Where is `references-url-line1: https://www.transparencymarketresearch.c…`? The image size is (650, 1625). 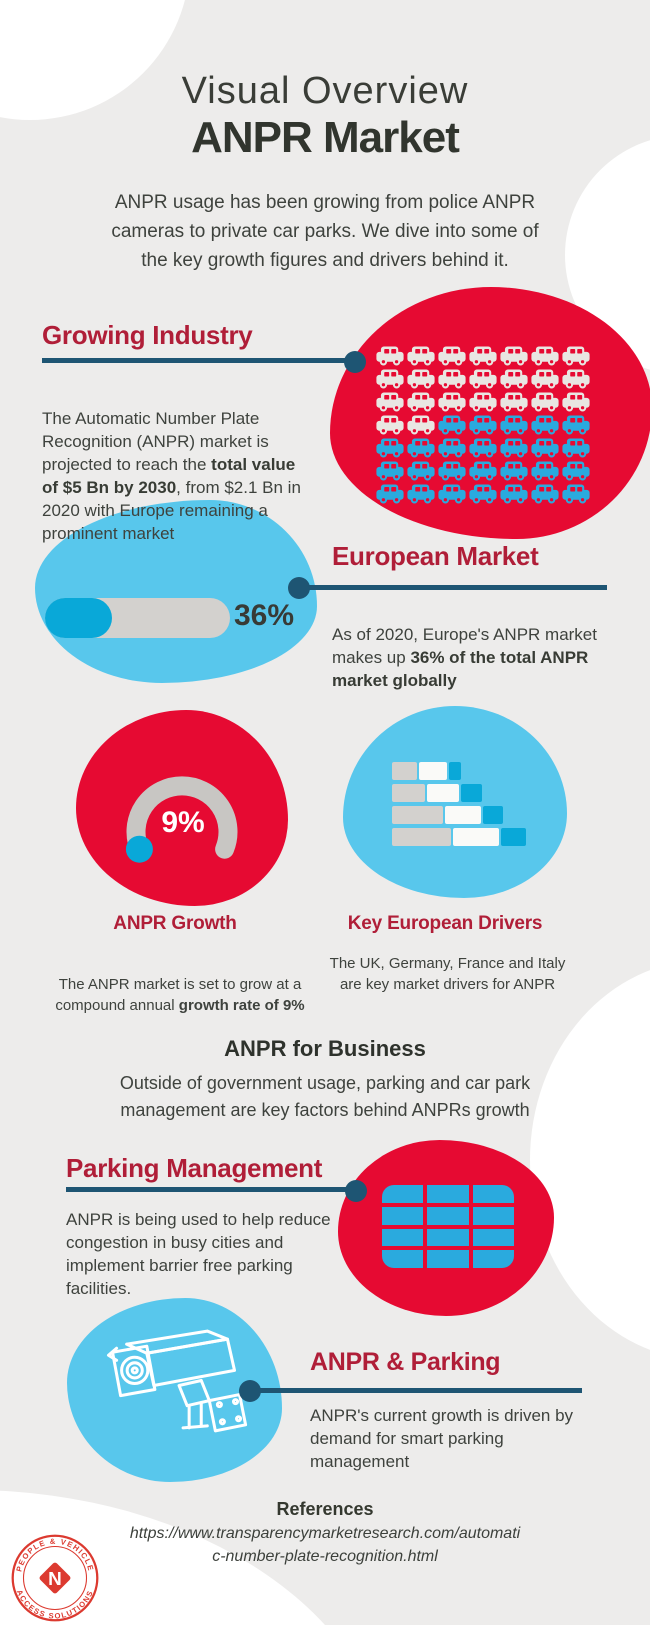
references-url-line1: https://www.transparencymarketresearch.c… is located at coordinates (325, 1533).